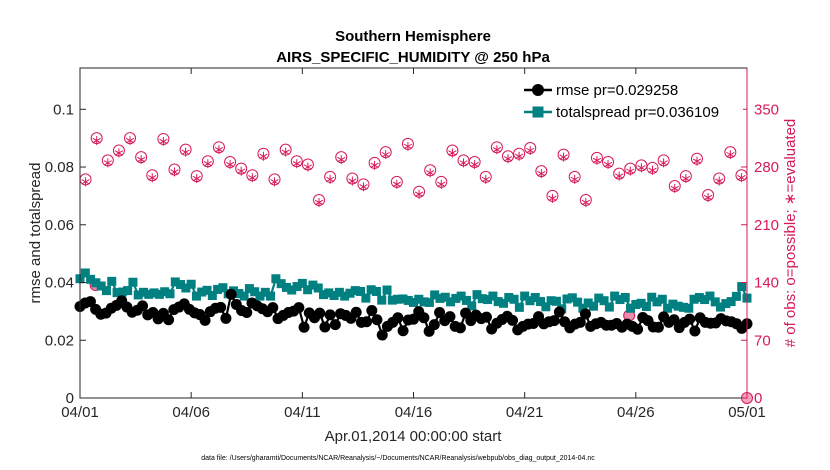 Image resolution: width=830 pixels, height=470 pixels. What do you see at coordinates (35, 233) in the screenshot?
I see `y-axis-left-label: rmse and totalspread` at bounding box center [35, 233].